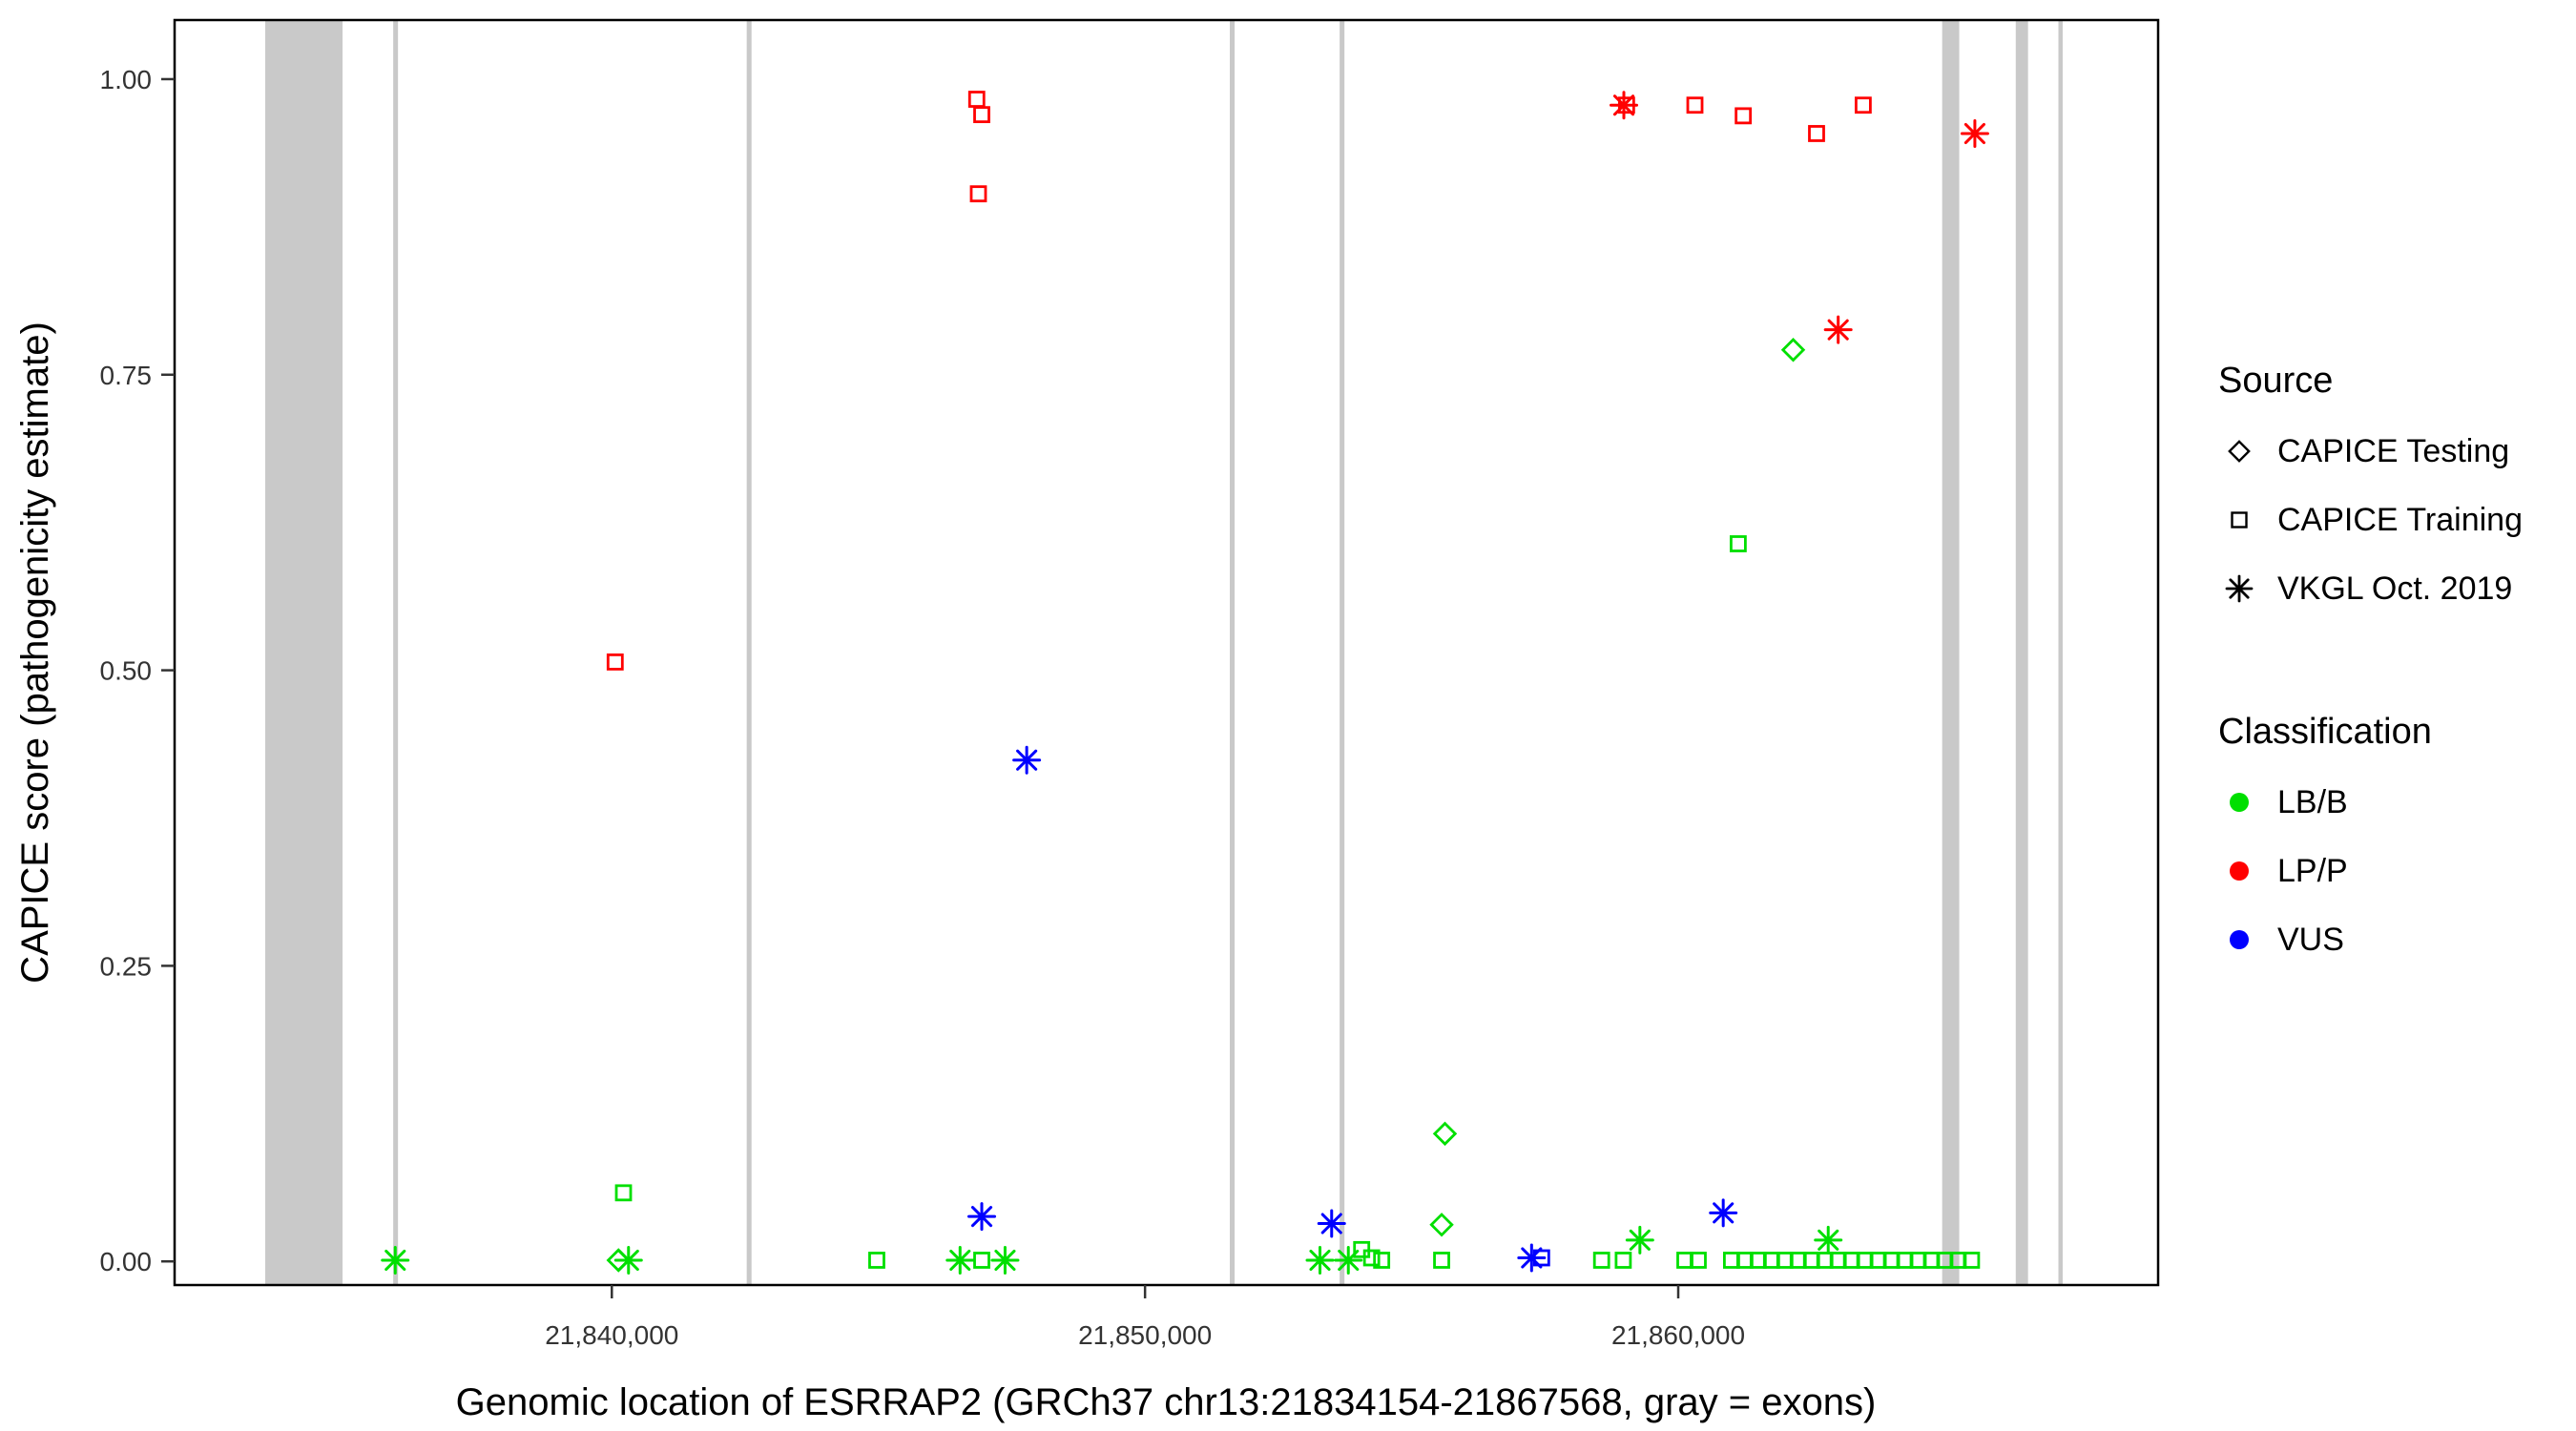 This screenshot has width=2576, height=1431. I want to click on legend-item-capice-training: CAPICE Training, so click(2394, 520).